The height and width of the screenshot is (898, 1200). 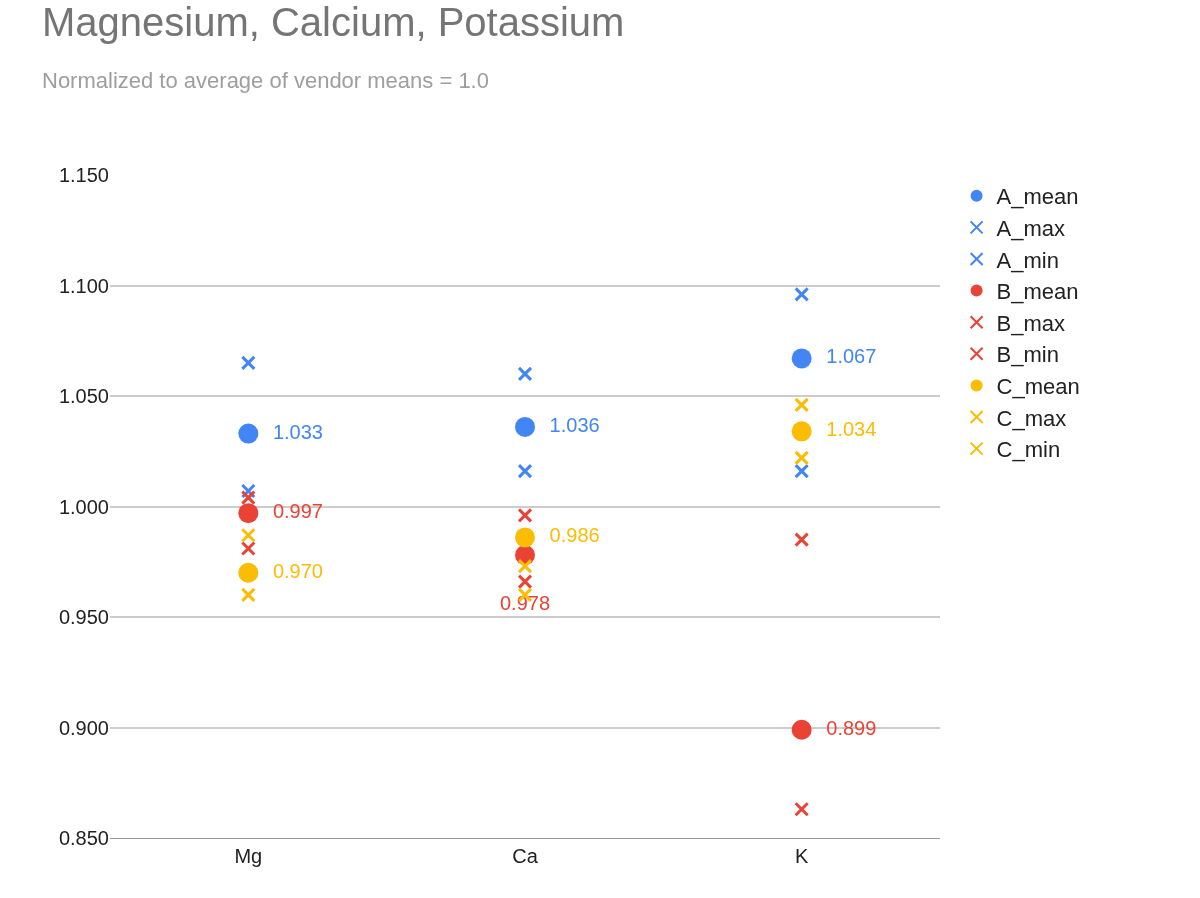 What do you see at coordinates (83, 175) in the screenshot?
I see `y-tick-label: 1.150` at bounding box center [83, 175].